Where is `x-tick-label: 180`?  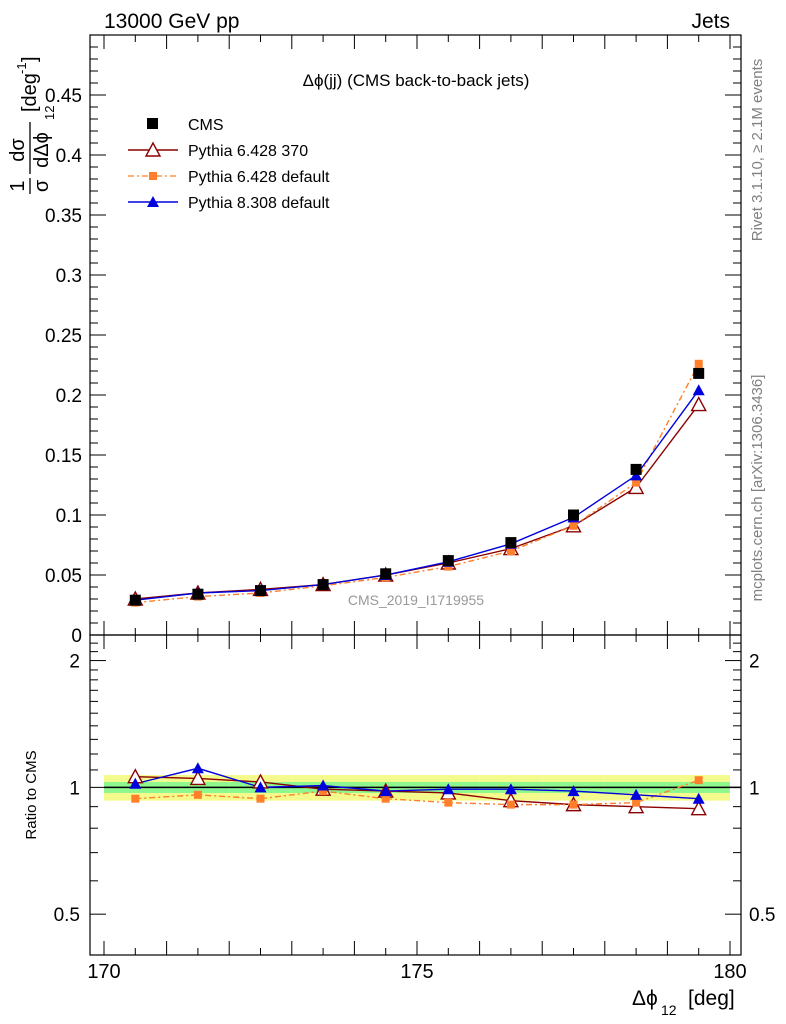
x-tick-label: 180 is located at coordinates (729, 972).